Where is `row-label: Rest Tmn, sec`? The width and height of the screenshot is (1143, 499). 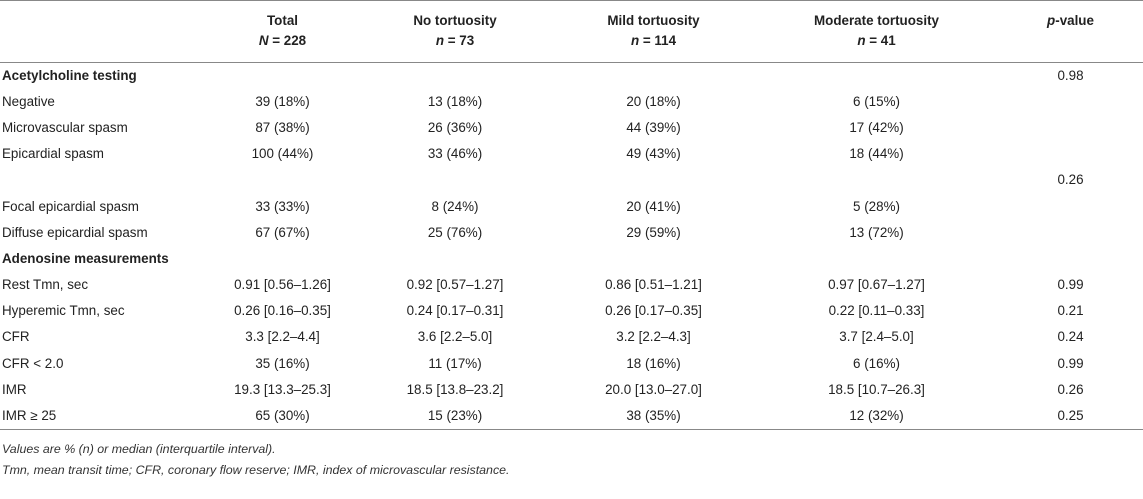 row-label: Rest Tmn, sec is located at coordinates (45, 285).